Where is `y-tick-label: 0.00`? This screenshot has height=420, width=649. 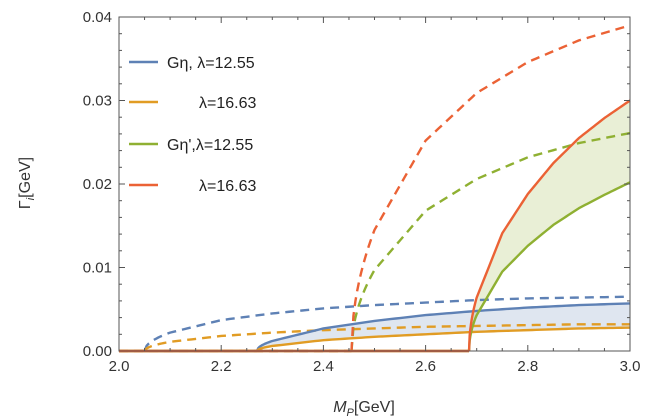 y-tick-label: 0.00 is located at coordinates (97, 351).